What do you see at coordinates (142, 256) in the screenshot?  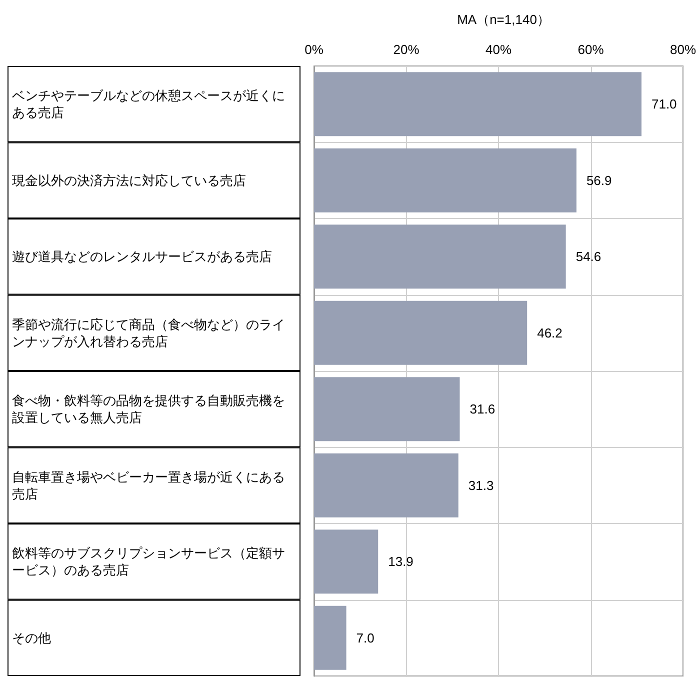 I see `y-tick-label: 遊び道具などのレンタルサービスがある売店` at bounding box center [142, 256].